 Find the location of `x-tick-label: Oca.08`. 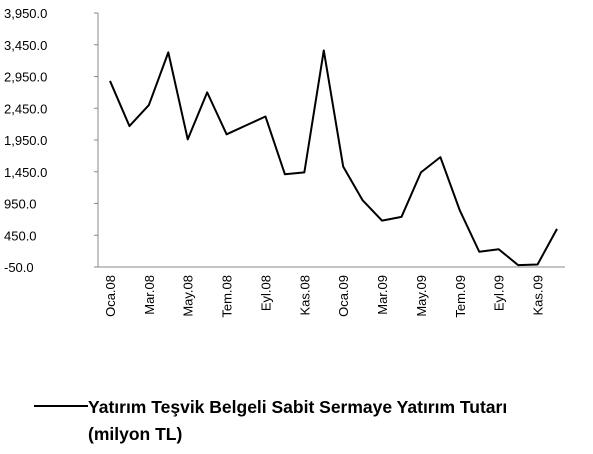

x-tick-label: Oca.08 is located at coordinates (110, 296).